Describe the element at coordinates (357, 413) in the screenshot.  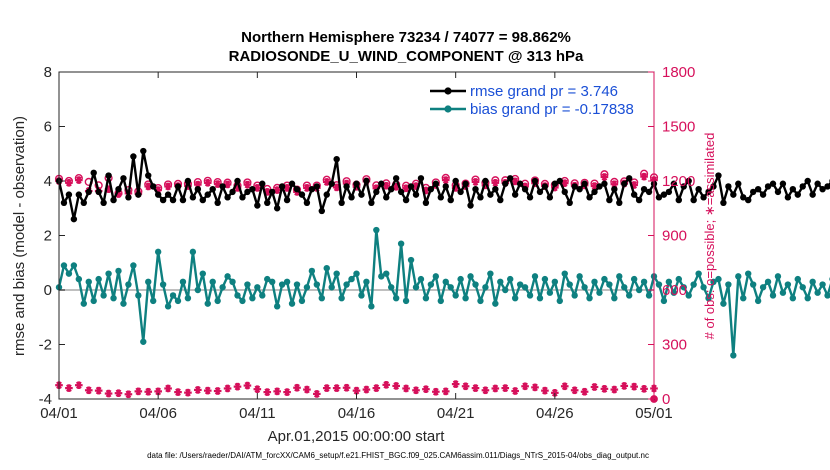
I see `x-tick-label: 04/16` at that location.